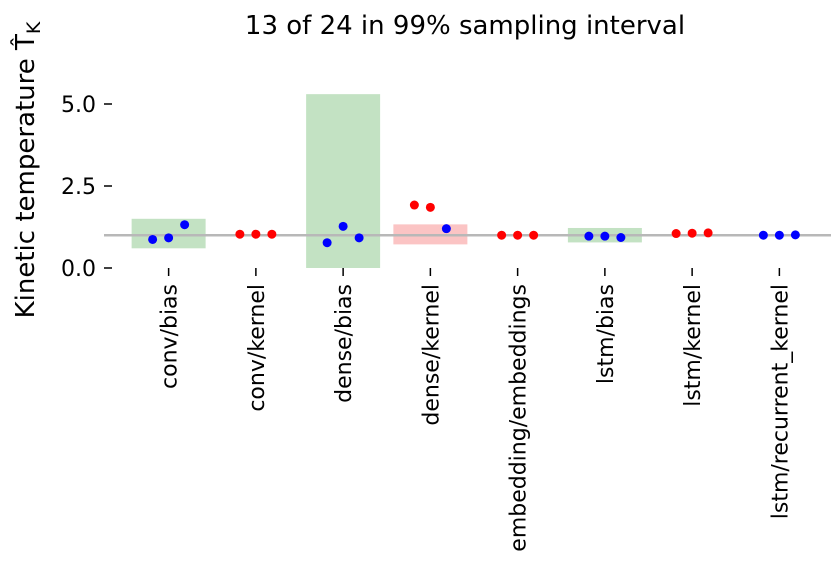 The width and height of the screenshot is (831, 575). What do you see at coordinates (465, 26) in the screenshot?
I see `chart-title: 13 of 24 in 99% sampling interval` at bounding box center [465, 26].